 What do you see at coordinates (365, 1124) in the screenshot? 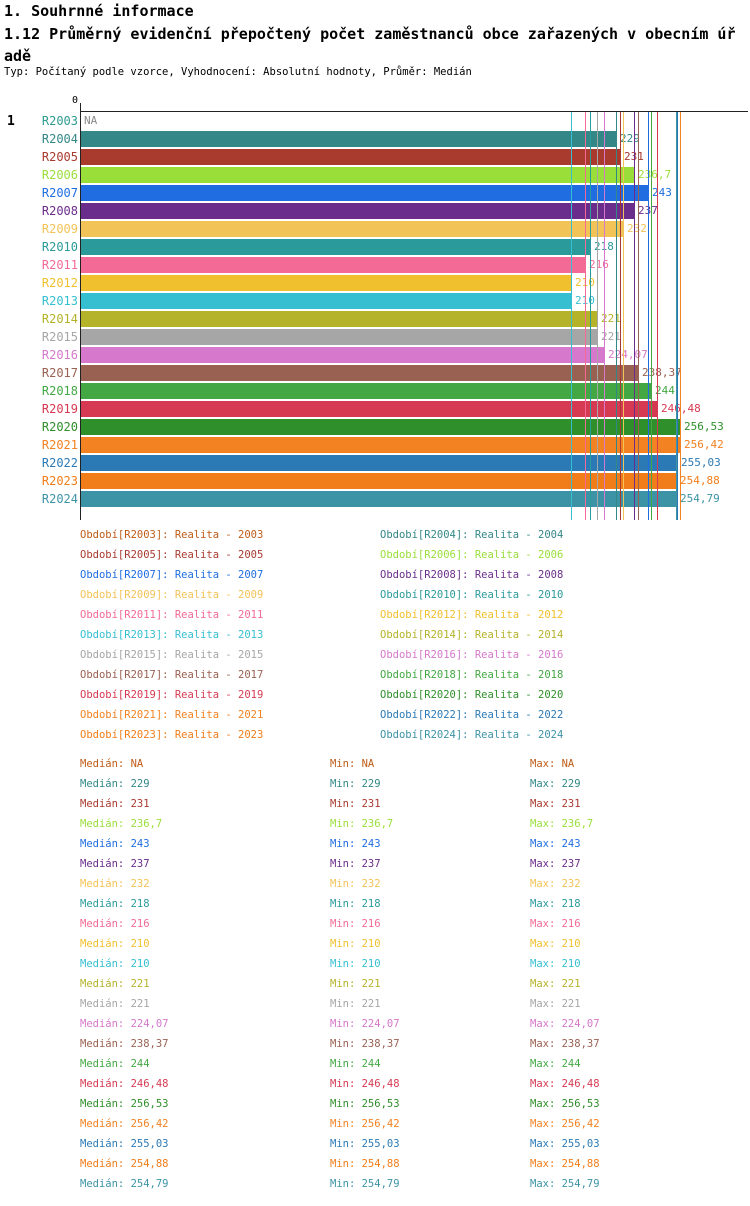
I see `stat-min: Min: 256,42` at bounding box center [365, 1124].